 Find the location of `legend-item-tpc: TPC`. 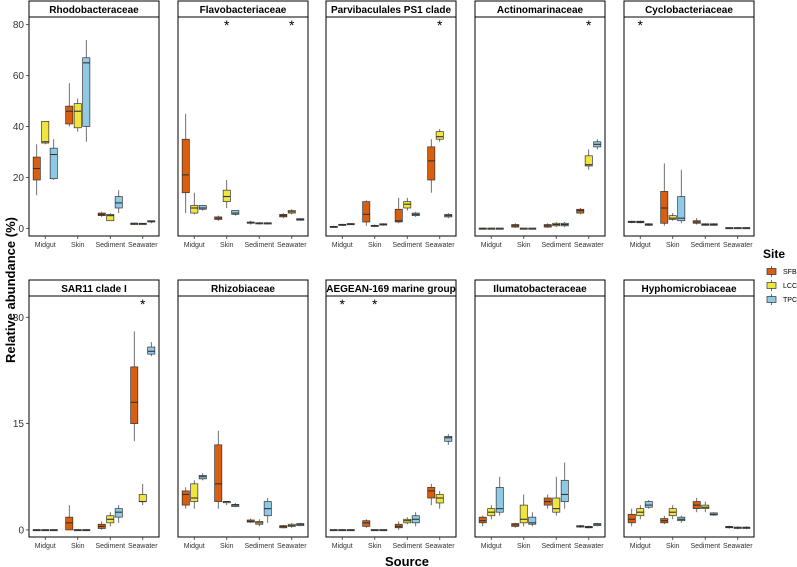

legend-item-tpc: TPC is located at coordinates (781, 299).